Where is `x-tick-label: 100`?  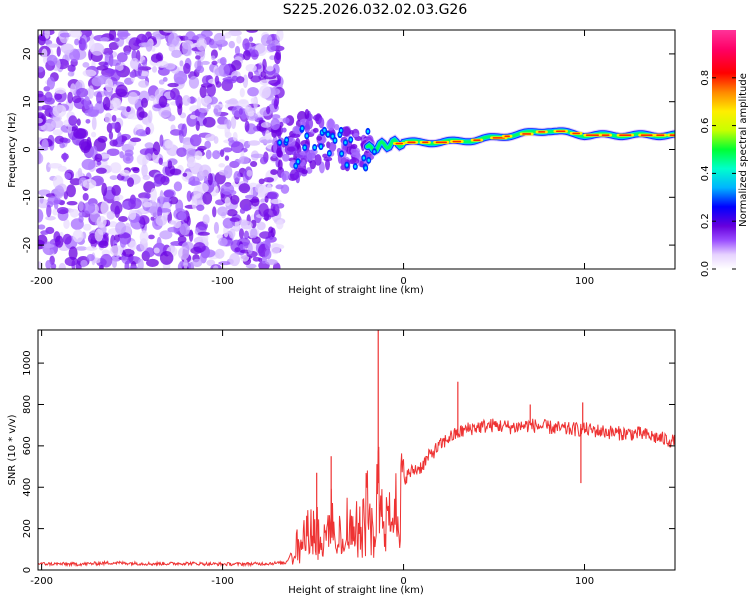
x-tick-label: 100 is located at coordinates (584, 281).